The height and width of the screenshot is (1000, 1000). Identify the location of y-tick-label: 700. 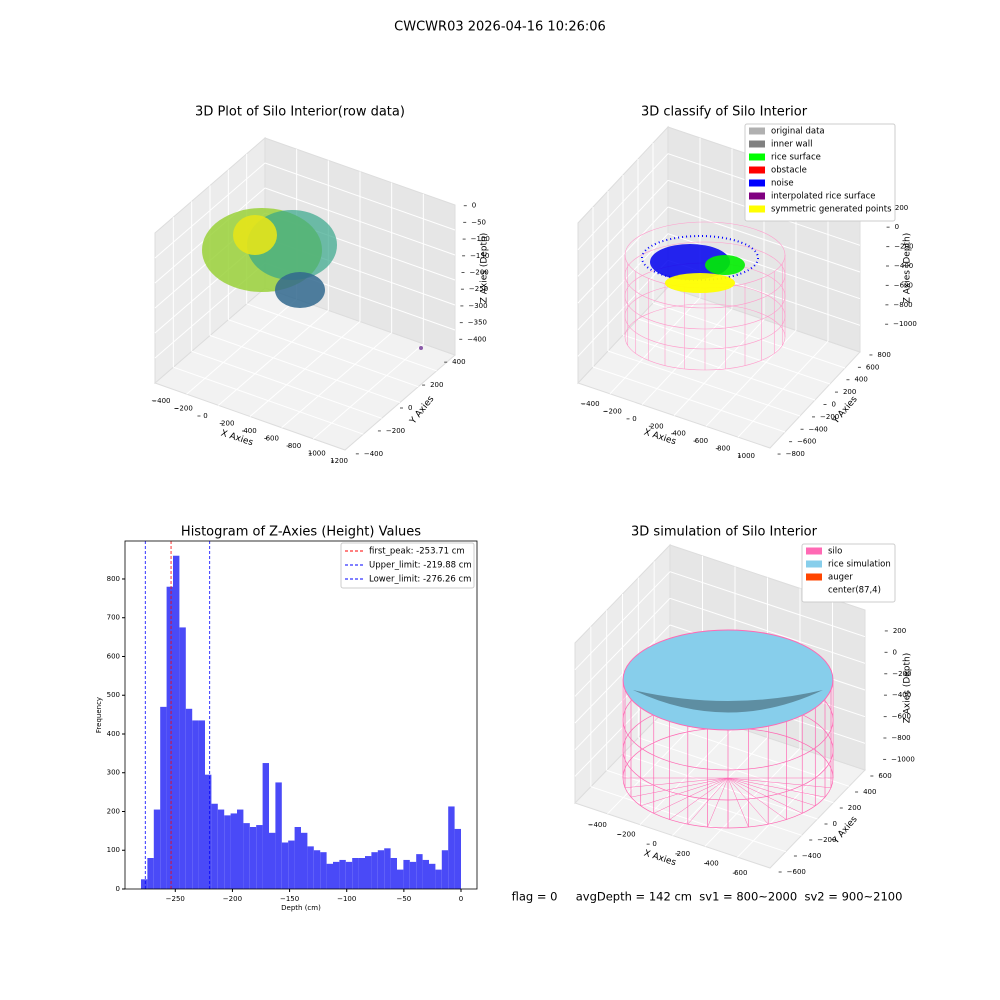
(113, 618).